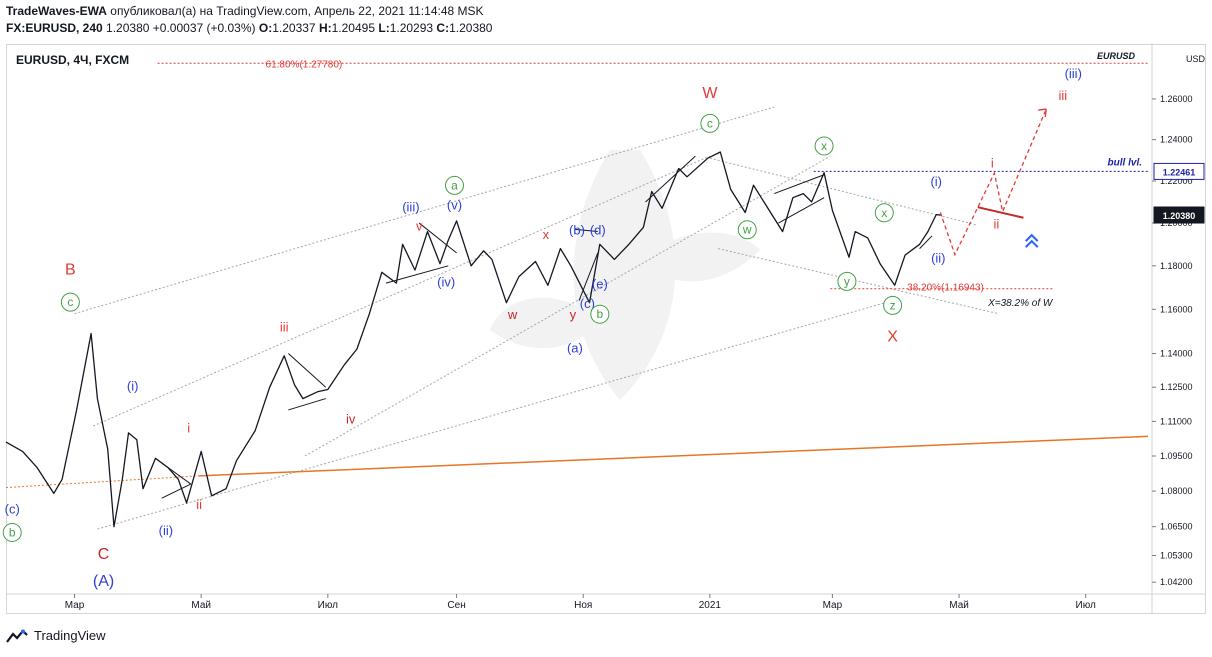  Describe the element at coordinates (419, 225) in the screenshot. I see `wave-label: v` at that location.